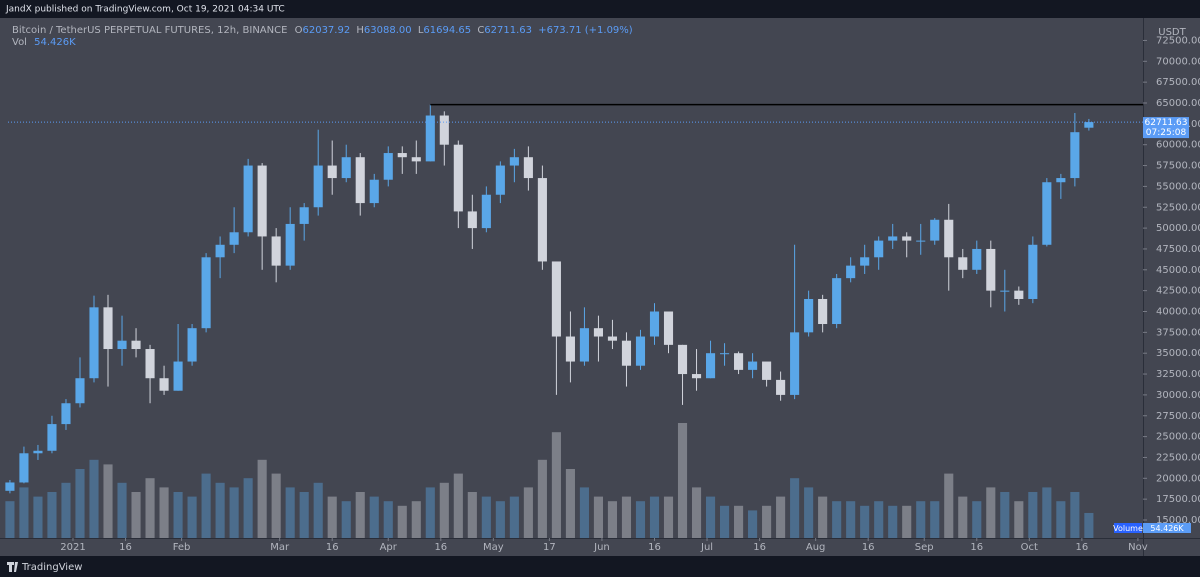  I want to click on top-bar, so click(600, 9).